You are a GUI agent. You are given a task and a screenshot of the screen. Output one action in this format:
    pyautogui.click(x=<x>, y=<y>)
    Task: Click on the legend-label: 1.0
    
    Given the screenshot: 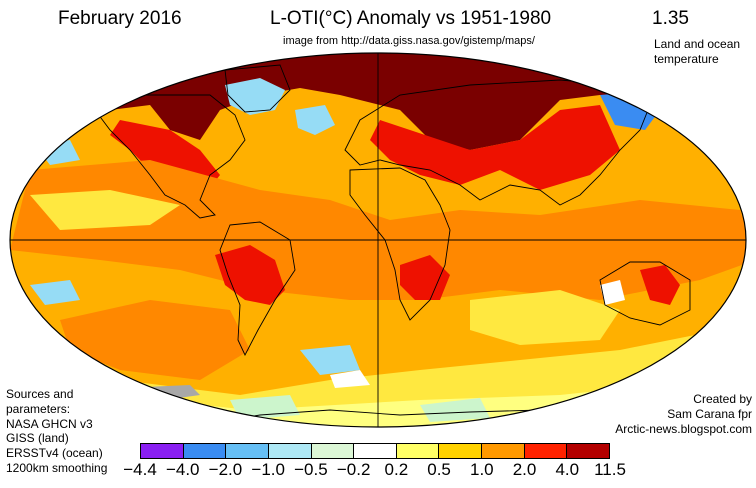 What is the action you would take?
    pyautogui.click(x=481, y=469)
    